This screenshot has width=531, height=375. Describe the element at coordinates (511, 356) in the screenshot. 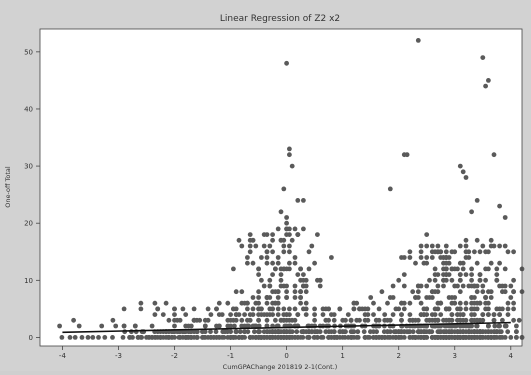

I see `x-tick-label: 4` at that location.